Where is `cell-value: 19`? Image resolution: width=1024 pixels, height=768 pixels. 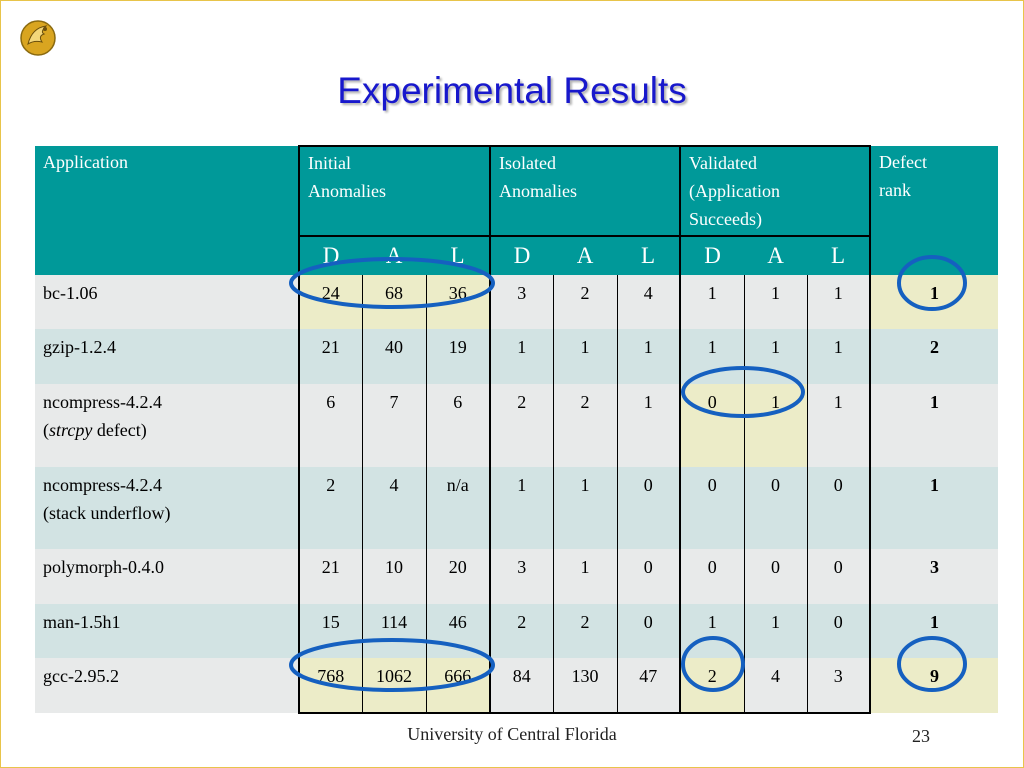 cell-value: 19 is located at coordinates (457, 356).